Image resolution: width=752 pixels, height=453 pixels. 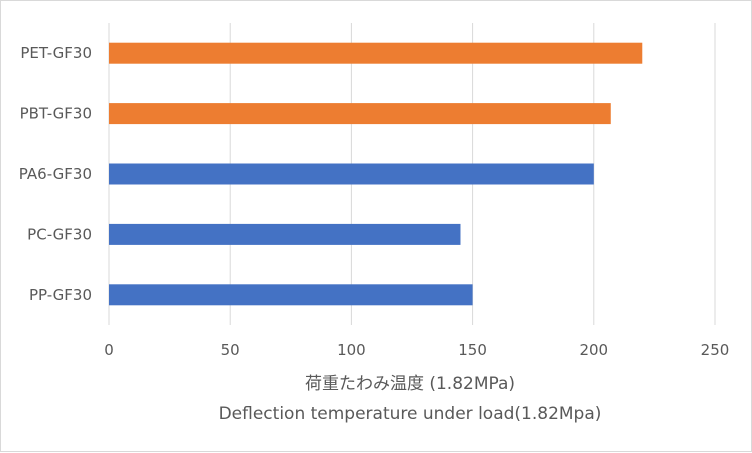 What do you see at coordinates (60, 295) in the screenshot?
I see `y-tick-label: PP-GF30` at bounding box center [60, 295].